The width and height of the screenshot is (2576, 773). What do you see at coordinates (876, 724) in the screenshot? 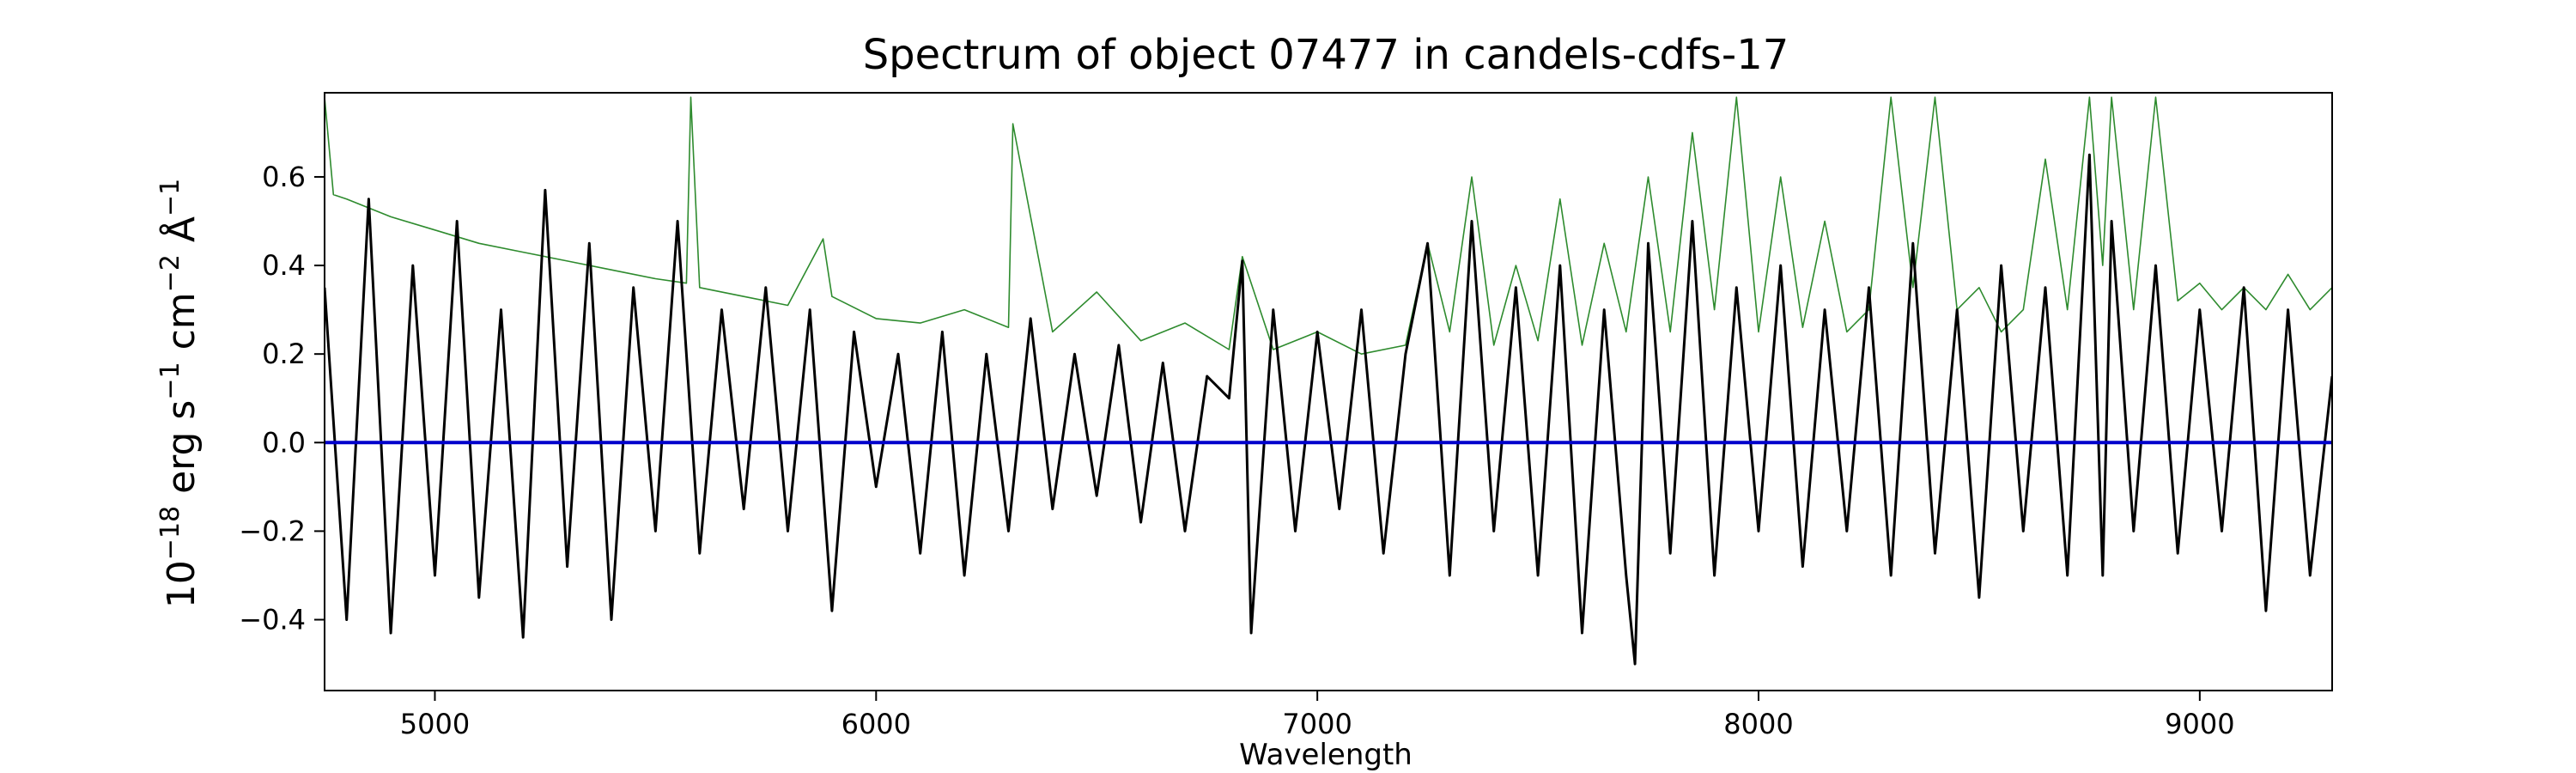
I see `x-tick-label: 6000` at bounding box center [876, 724].